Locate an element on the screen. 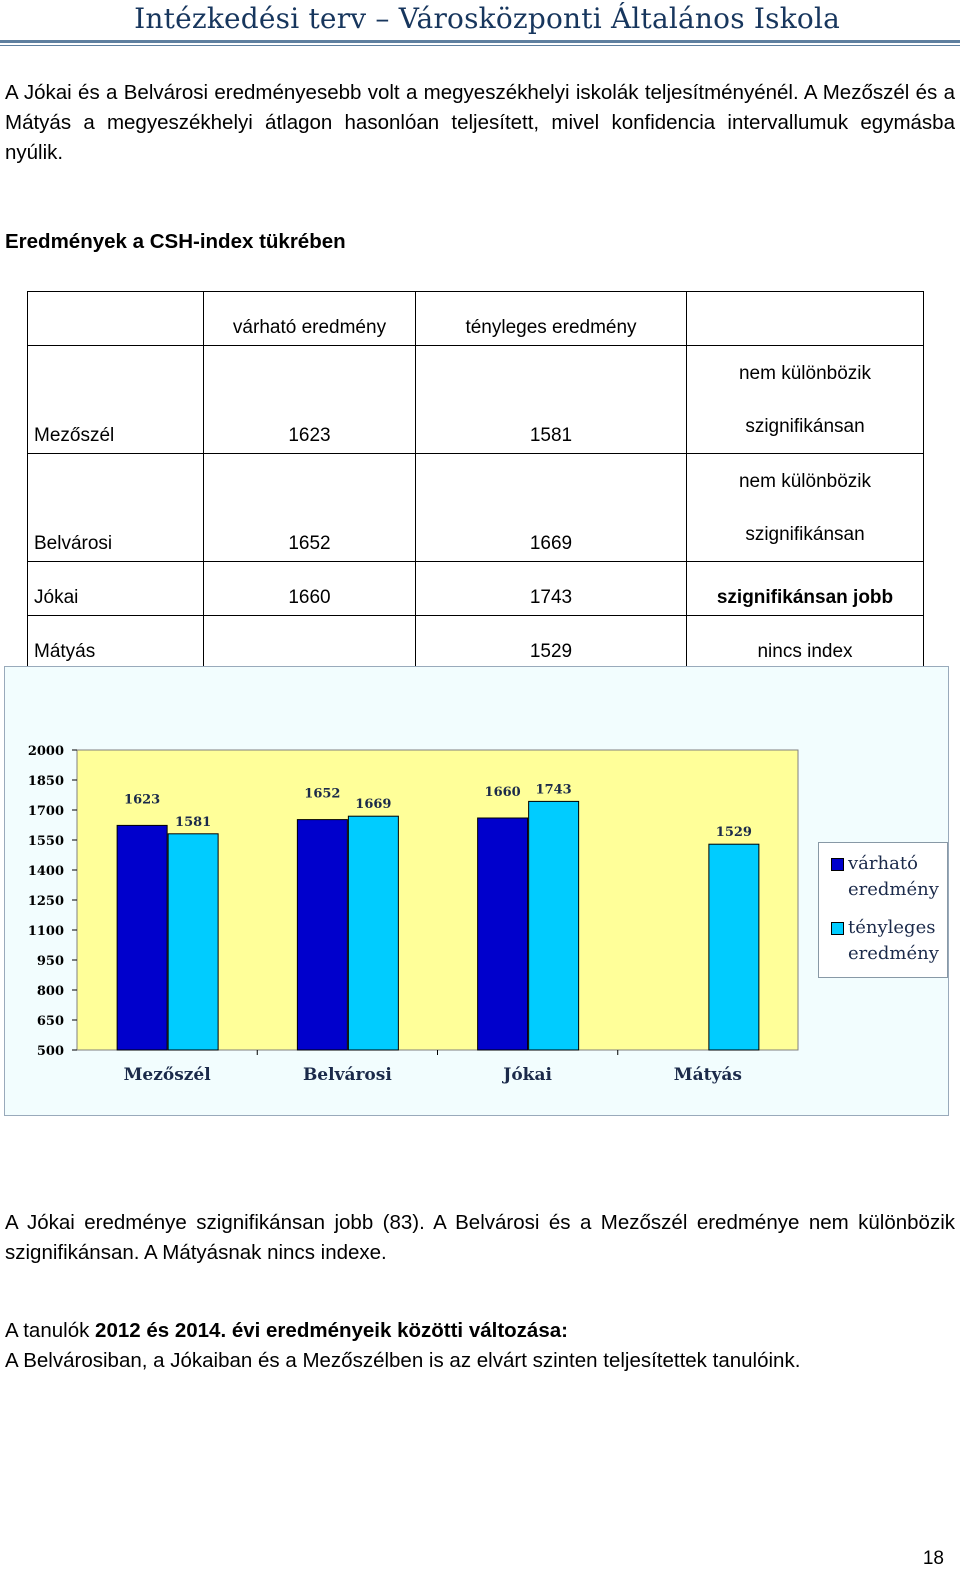 The image size is (960, 1584). actual-cell: 1669 is located at coordinates (551, 507).